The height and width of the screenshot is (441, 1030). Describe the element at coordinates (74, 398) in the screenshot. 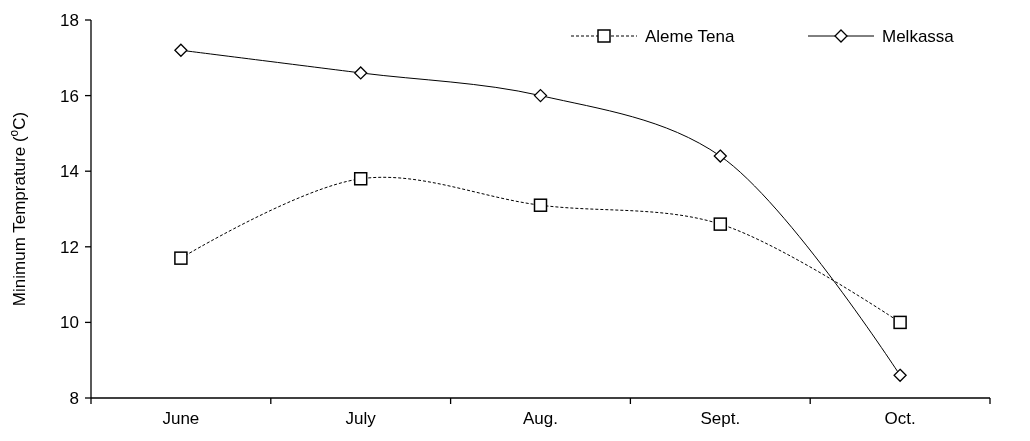

I see `y-tick-label: 8` at that location.